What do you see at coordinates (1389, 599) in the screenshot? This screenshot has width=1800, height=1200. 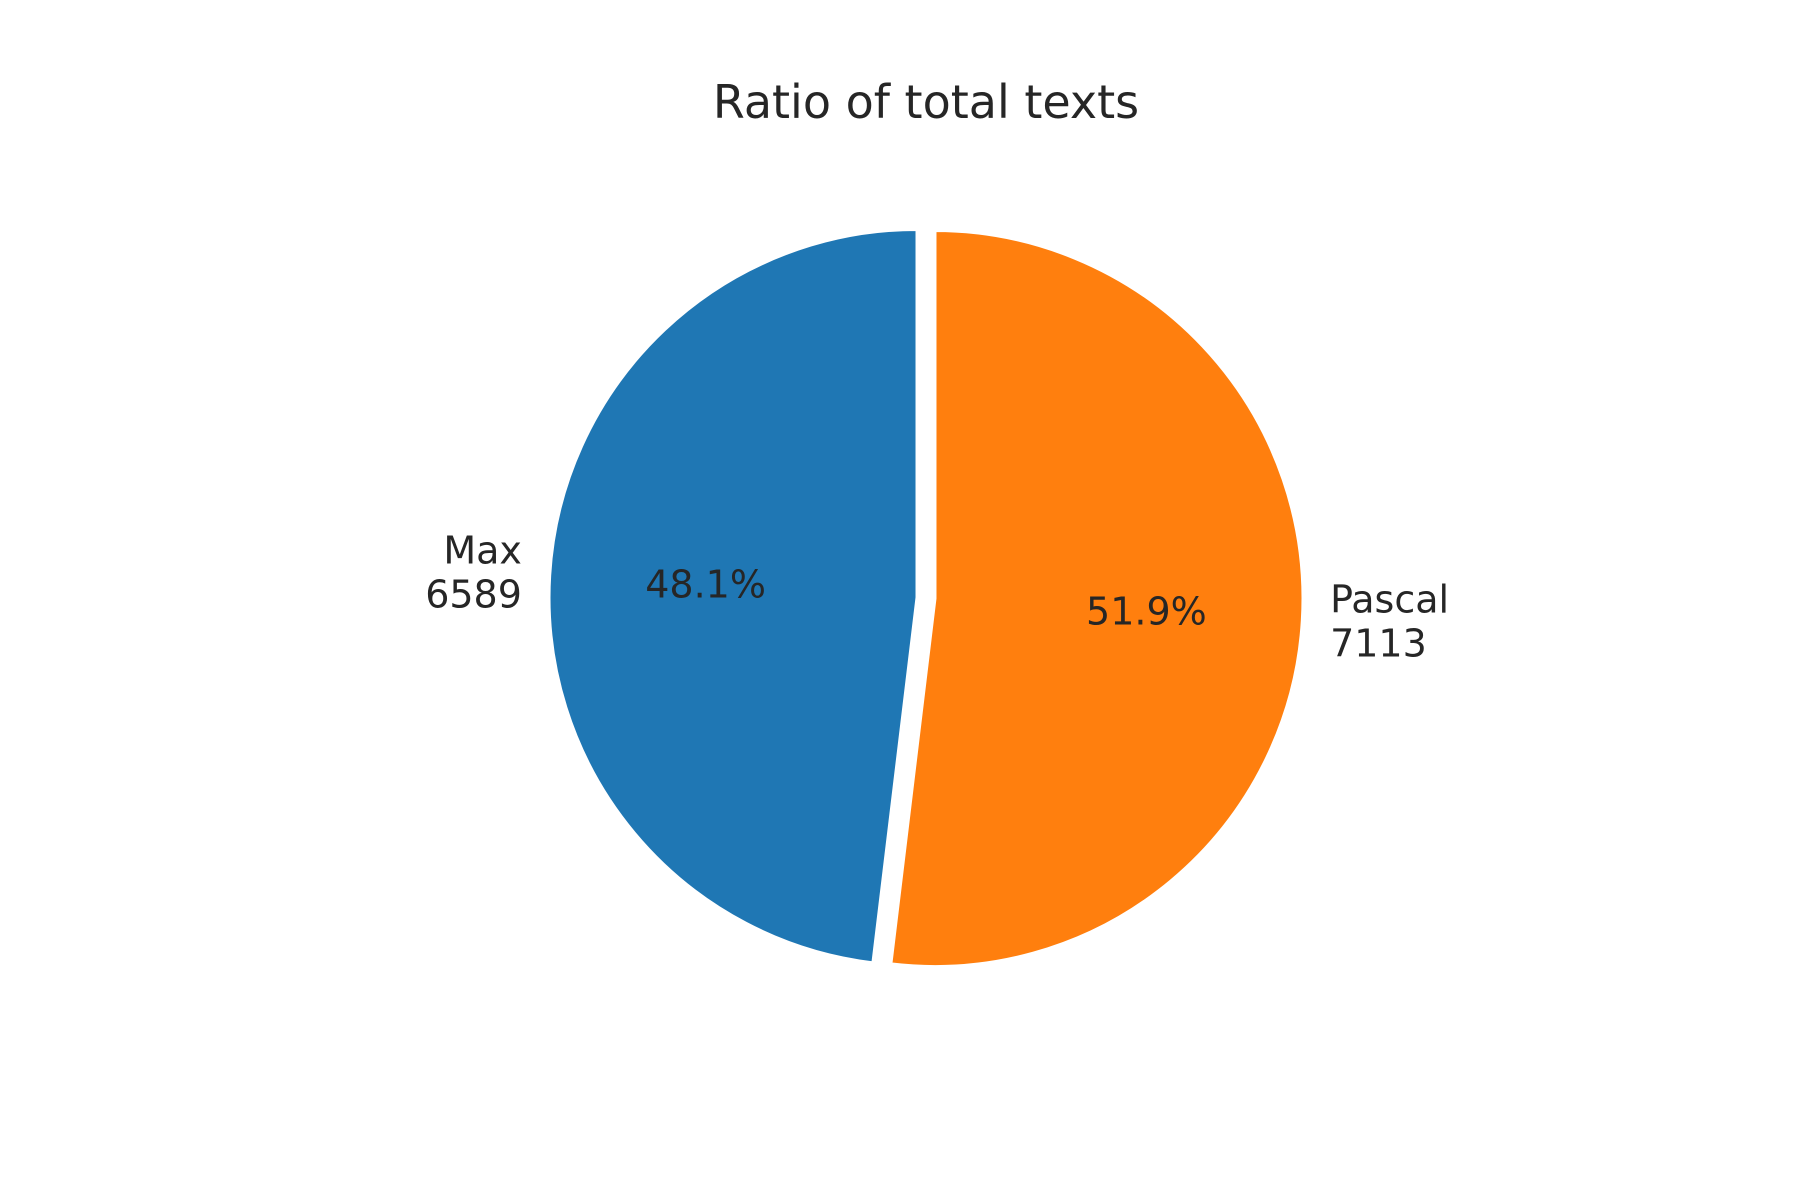 I see `slice-label-name: Pascal` at bounding box center [1389, 599].